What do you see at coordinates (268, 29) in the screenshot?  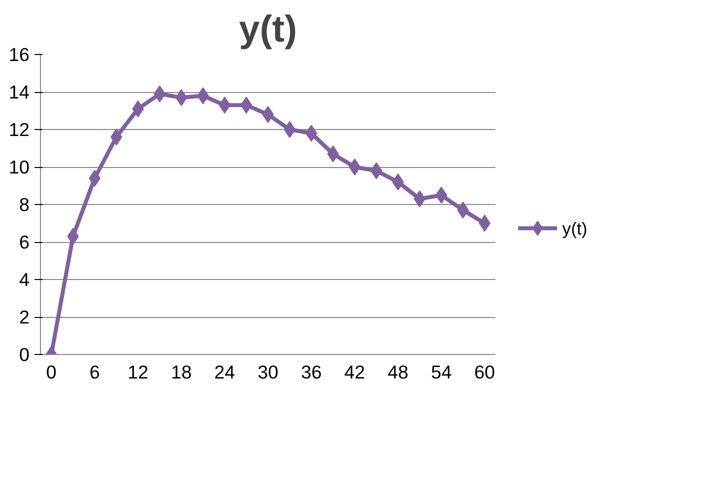 I see `chart-title: y(t)` at bounding box center [268, 29].